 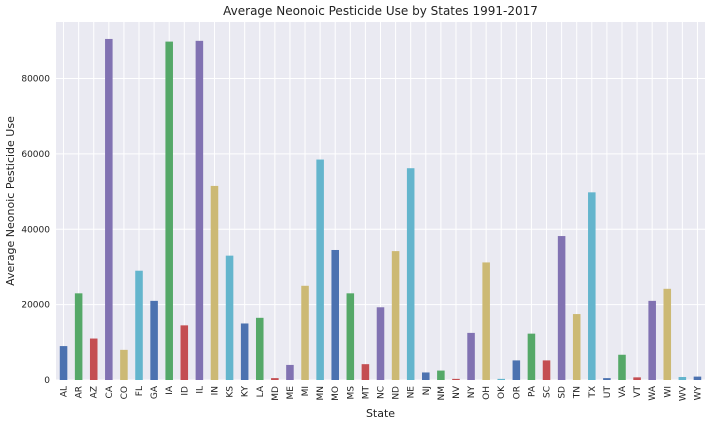 I want to click on bar-nc, so click(x=380, y=343).